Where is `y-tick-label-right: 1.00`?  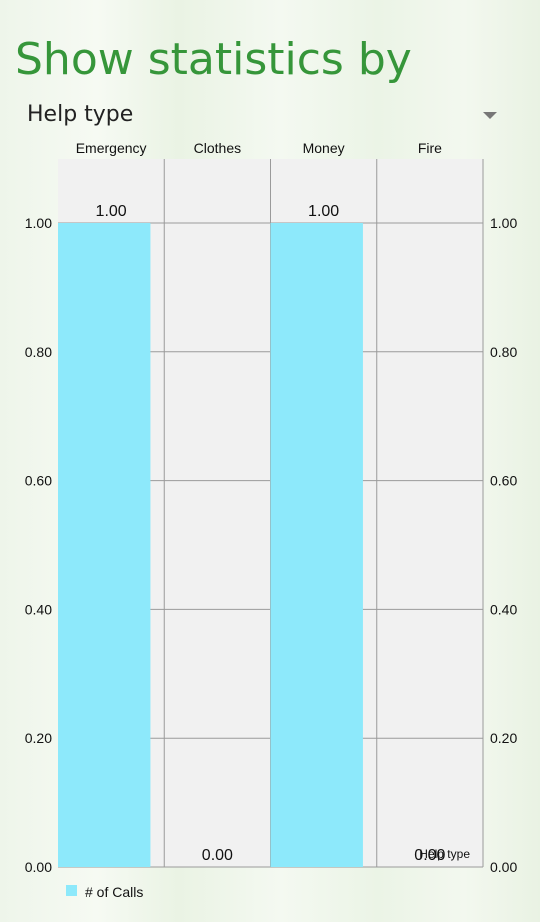
y-tick-label-right: 1.00 is located at coordinates (503, 223).